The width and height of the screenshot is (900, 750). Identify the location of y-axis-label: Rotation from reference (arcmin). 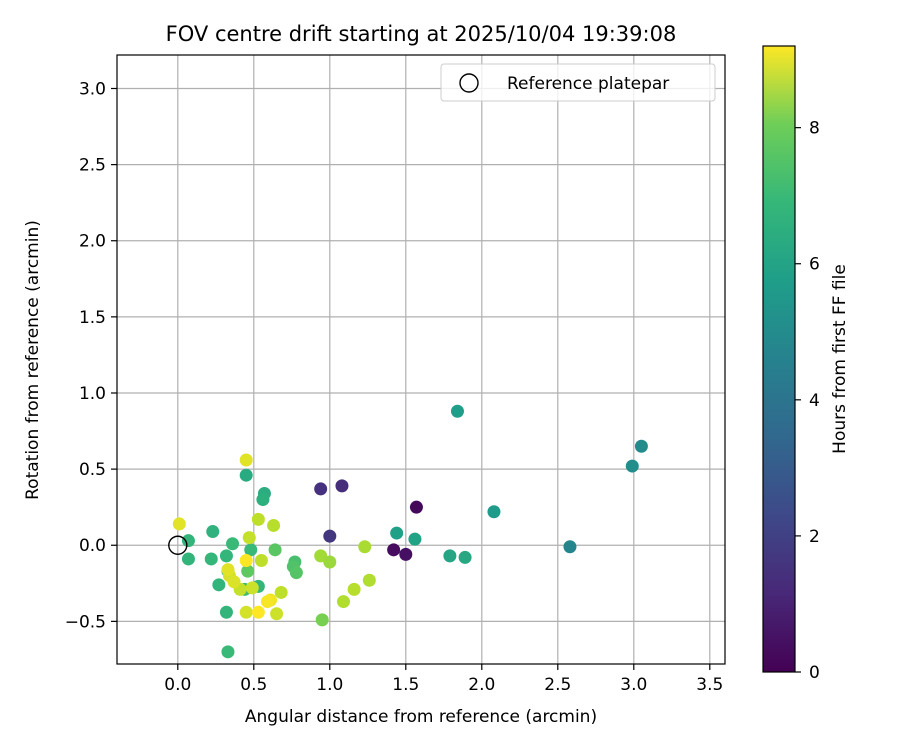
(33, 360).